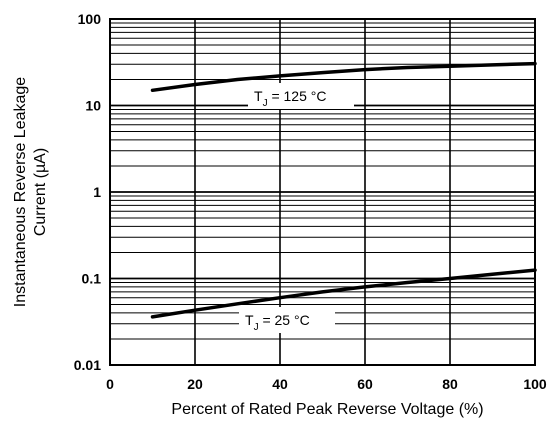 The height and width of the screenshot is (424, 548). What do you see at coordinates (296, 208) in the screenshot?
I see `series-labels: TJ = 125 °C TJ = 25 °C` at bounding box center [296, 208].